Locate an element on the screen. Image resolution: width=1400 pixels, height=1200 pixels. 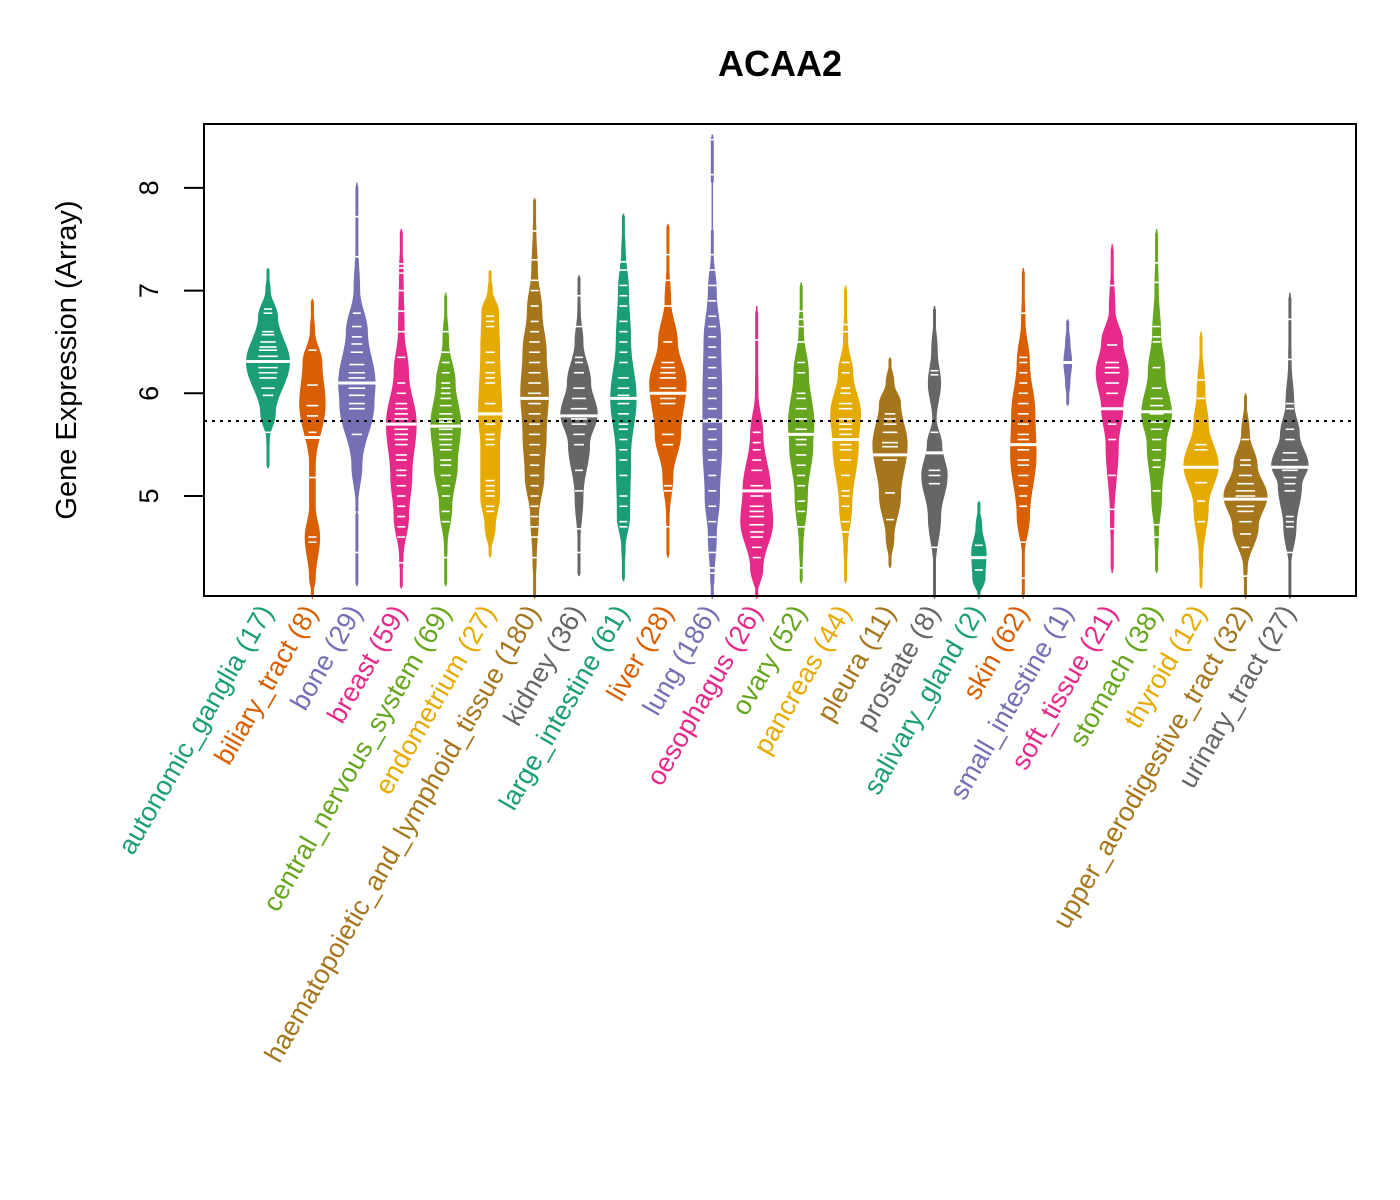
violin-pleura is located at coordinates (890, 462).